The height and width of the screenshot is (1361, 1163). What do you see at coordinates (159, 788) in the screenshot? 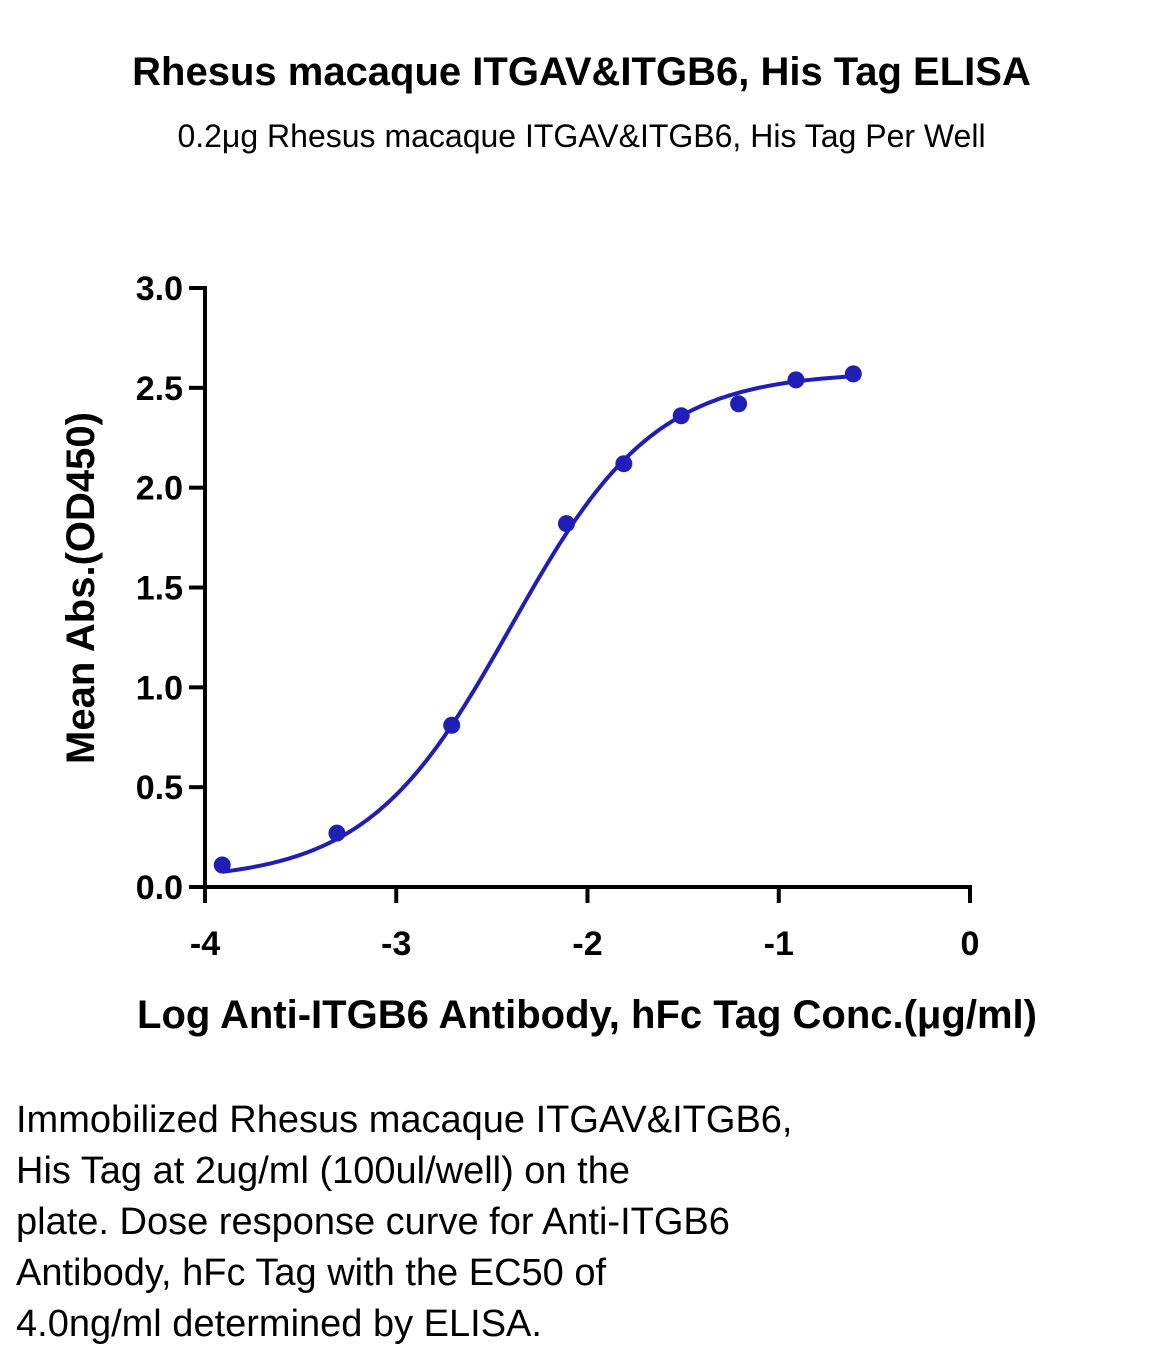
I see `y-tick-label: 0.5` at bounding box center [159, 788].